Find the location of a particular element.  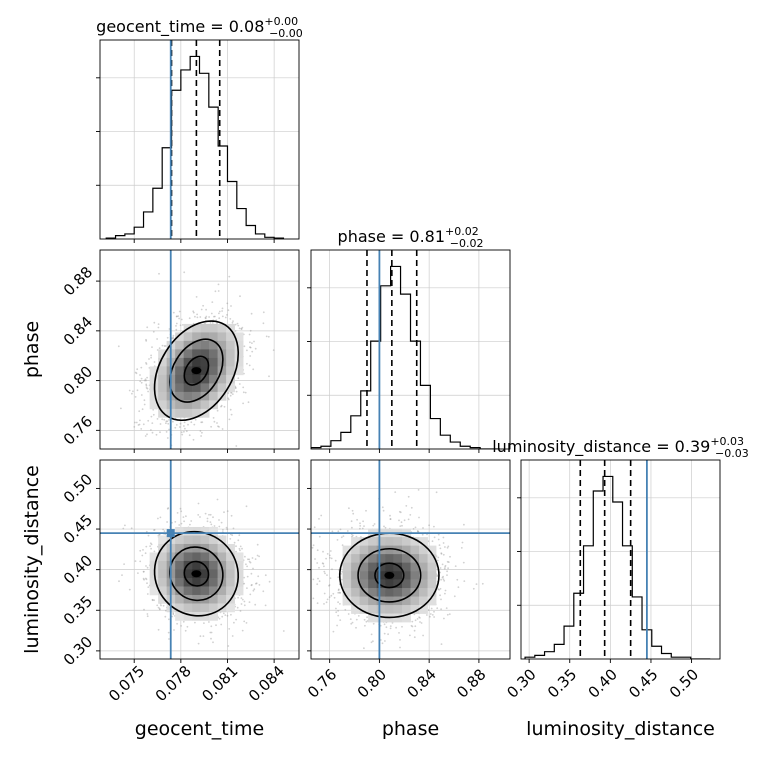

tick-label-phase: 0.88 is located at coordinates (78, 281).